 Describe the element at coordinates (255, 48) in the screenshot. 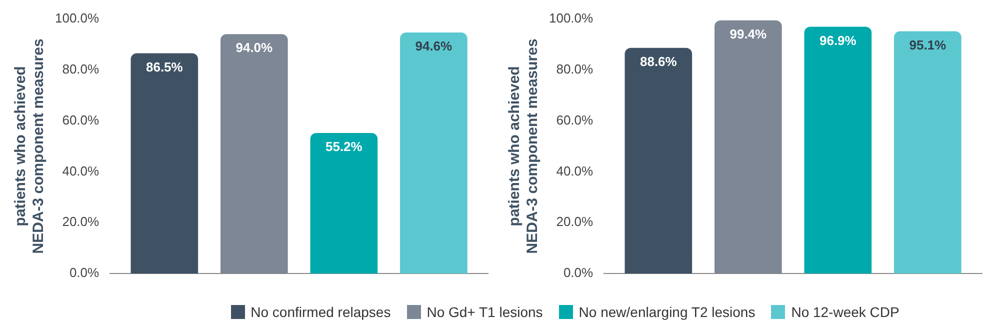

I see `data-label: 94.0%` at that location.